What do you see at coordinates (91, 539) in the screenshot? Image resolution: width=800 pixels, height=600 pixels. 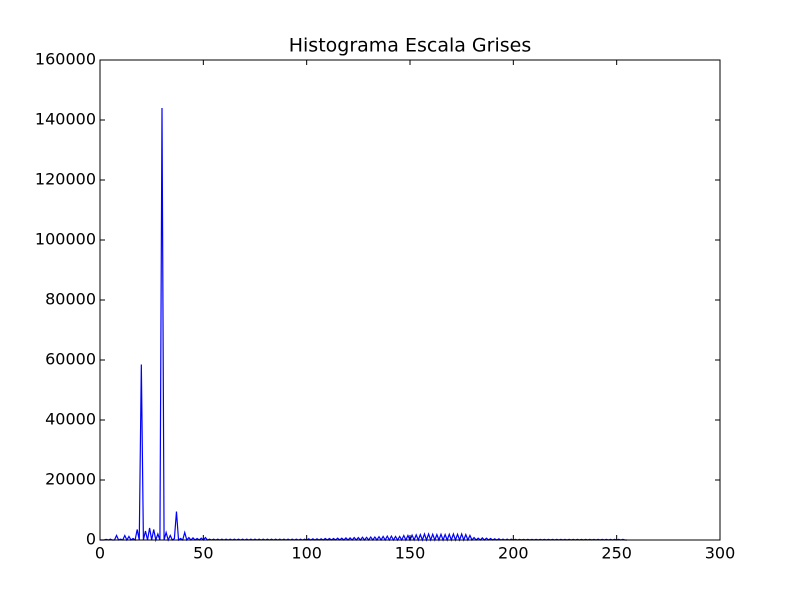 I see `y-tick-label: 0` at bounding box center [91, 539].